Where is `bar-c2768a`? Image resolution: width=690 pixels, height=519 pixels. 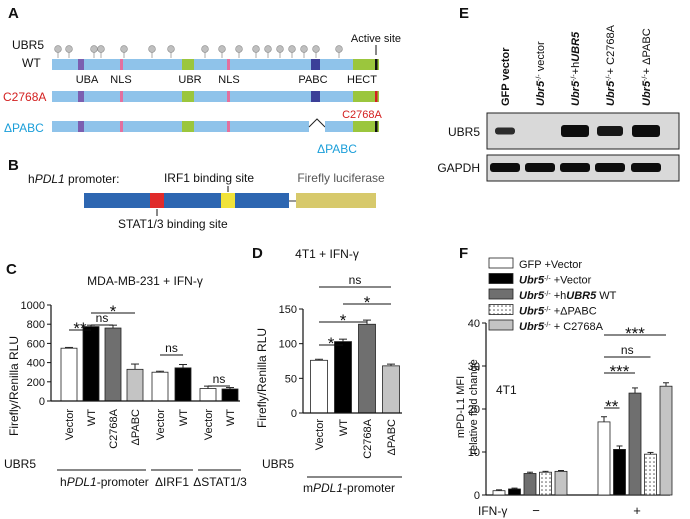
bar-c2768a is located at coordinates (113, 364).